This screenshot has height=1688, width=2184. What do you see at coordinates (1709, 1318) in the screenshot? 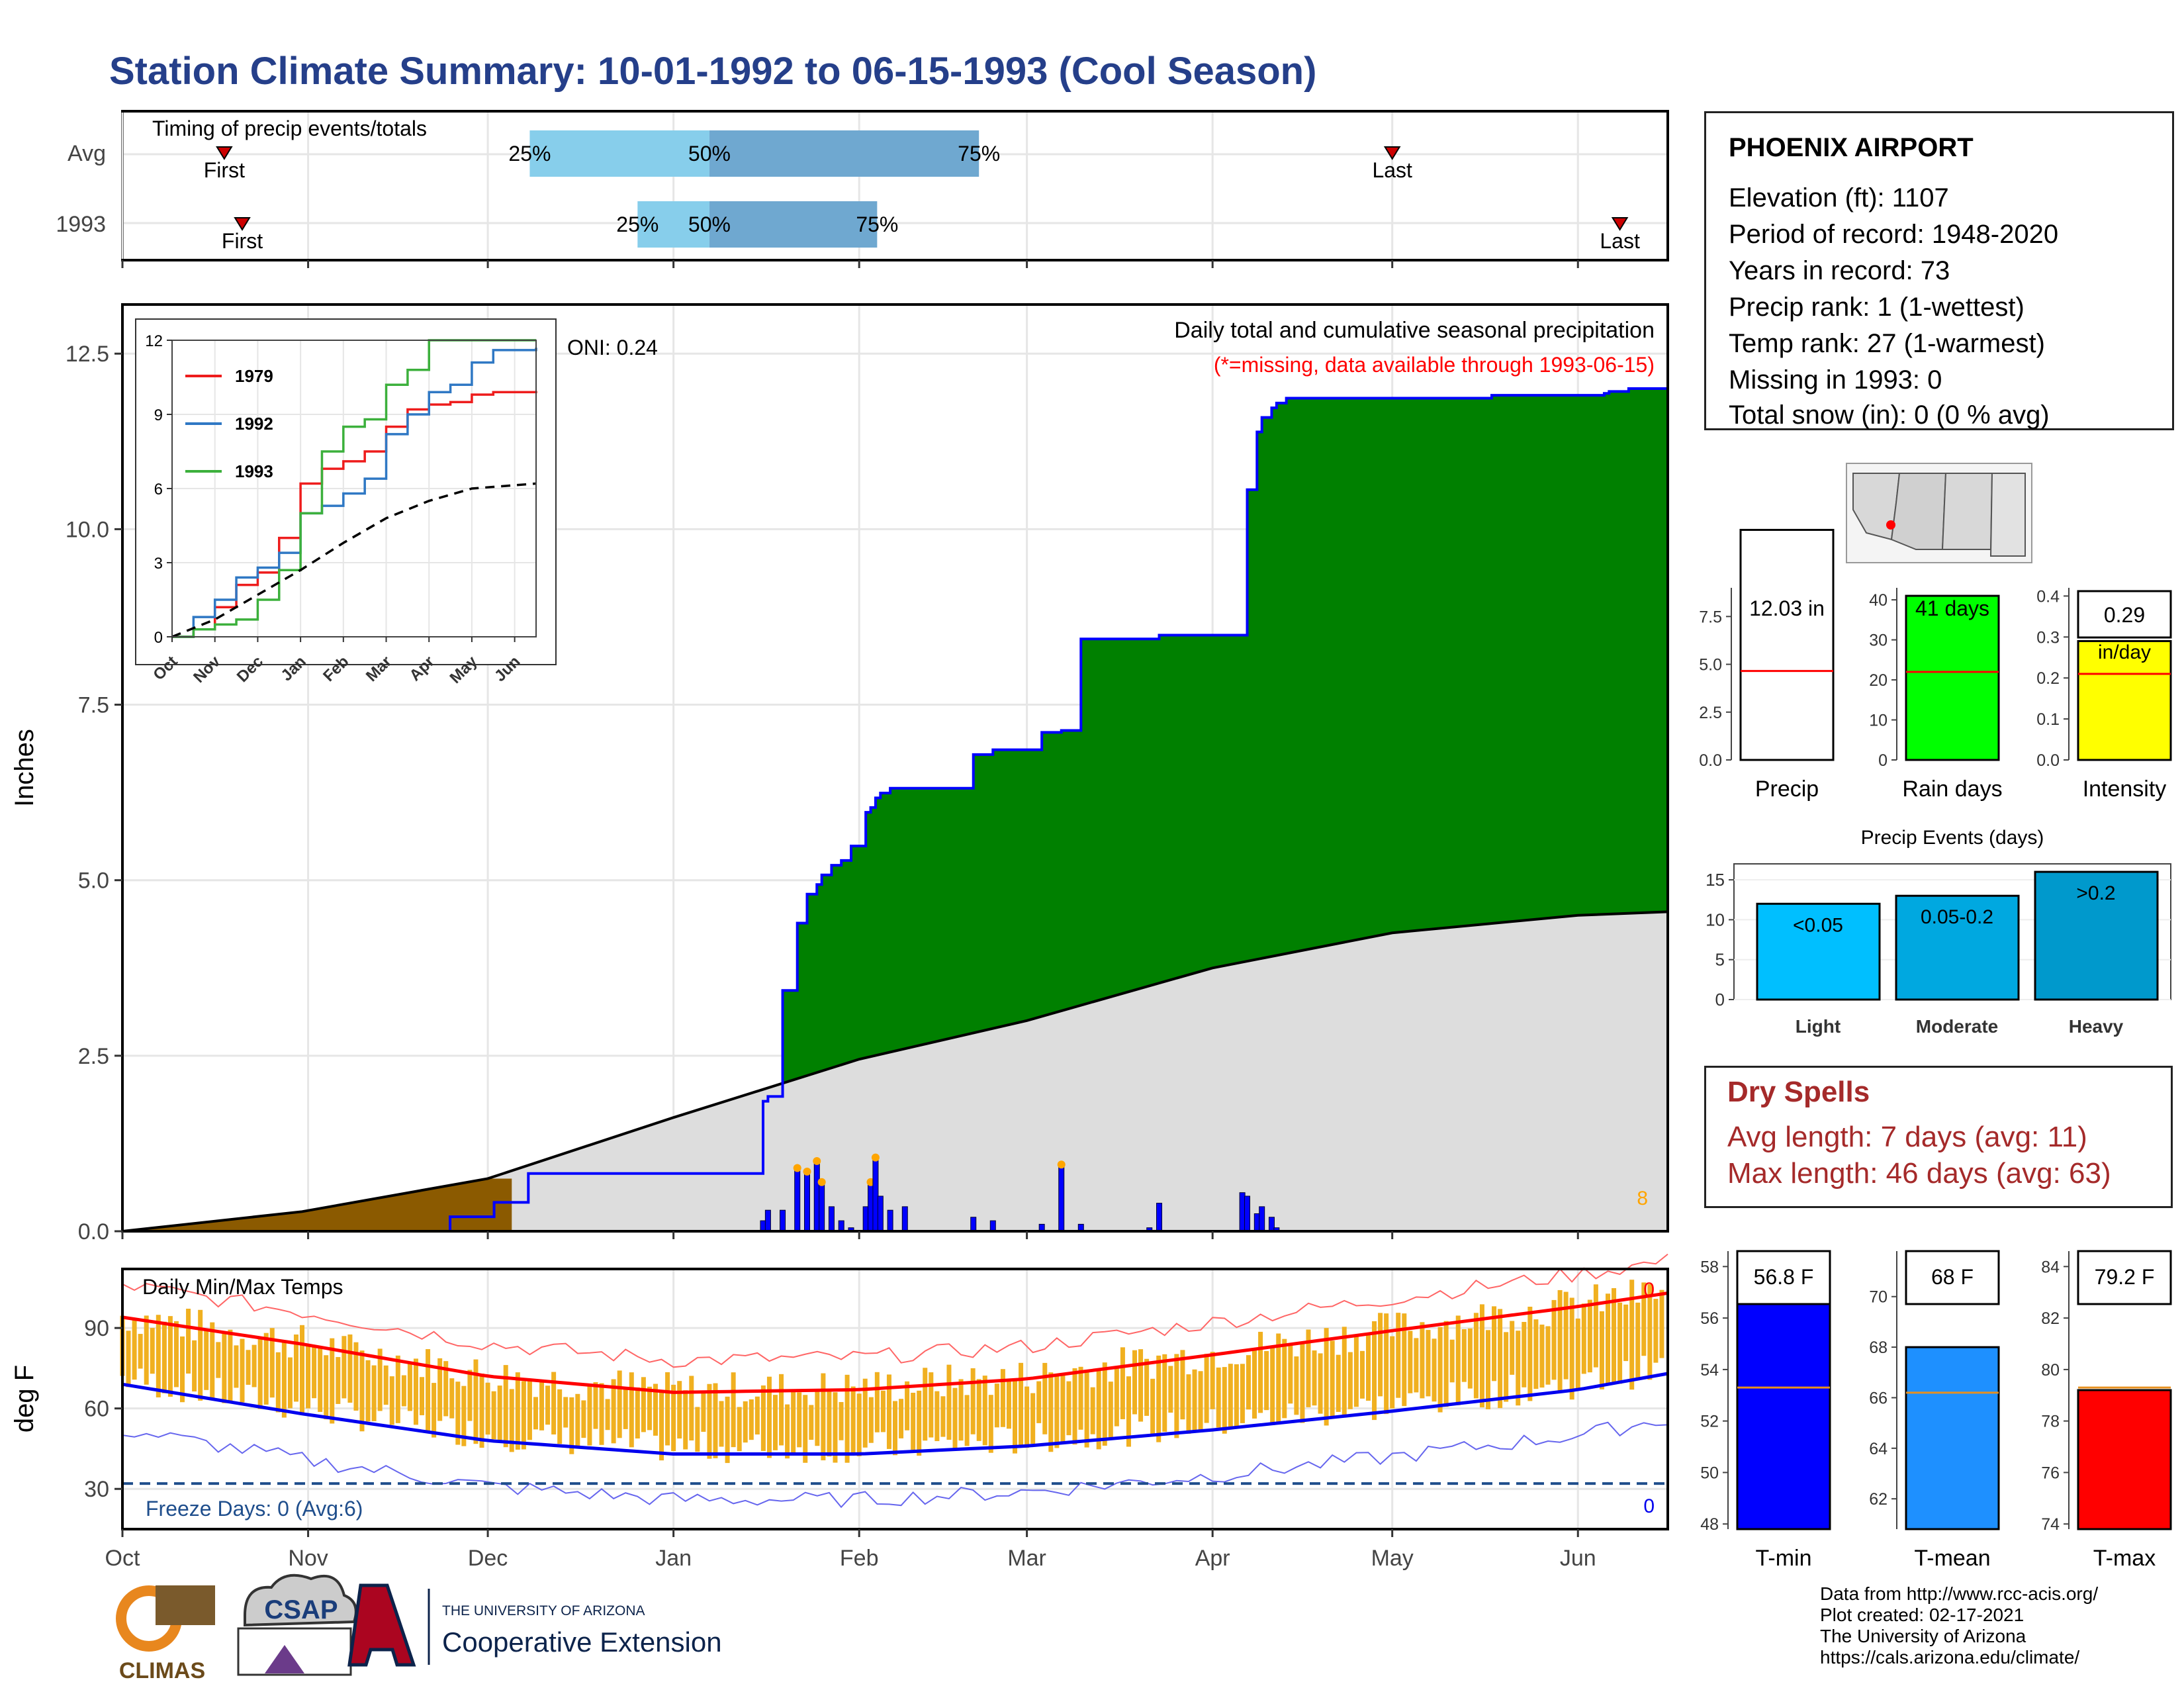
I see `small-y-tick-label: 56` at bounding box center [1709, 1318].